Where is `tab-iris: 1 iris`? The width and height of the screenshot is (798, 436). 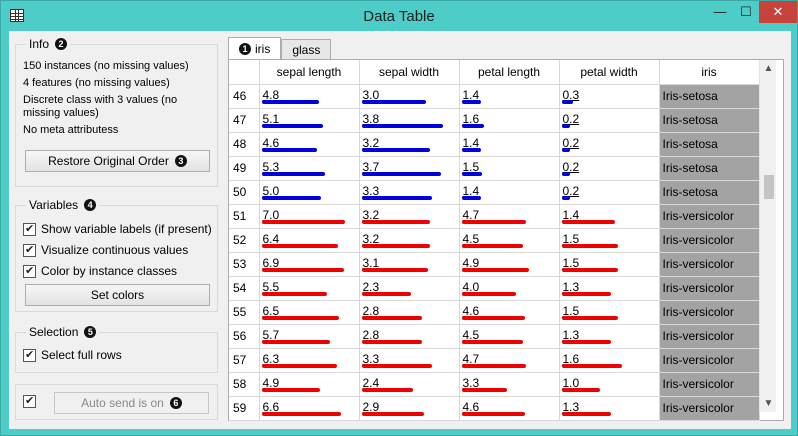
tab-iris: 1 iris is located at coordinates (255, 48).